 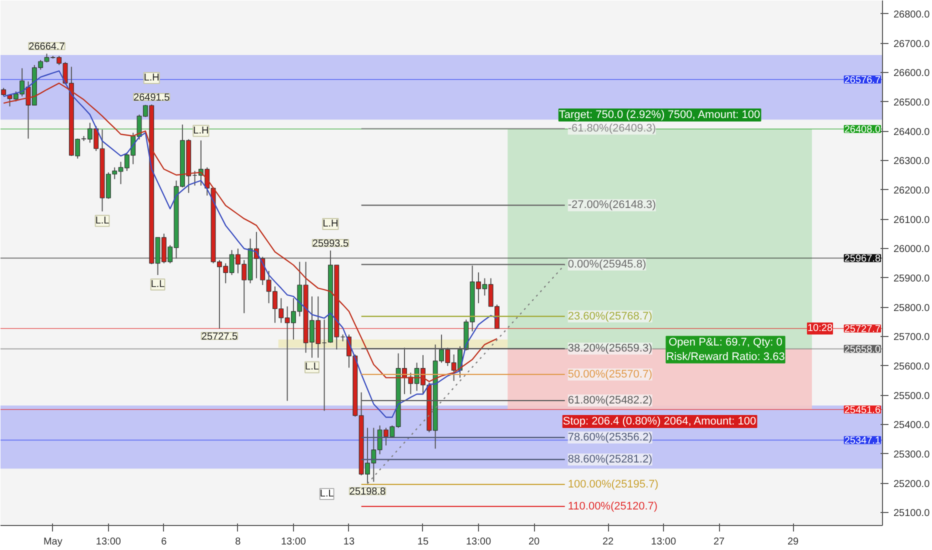 What do you see at coordinates (219, 337) in the screenshot?
I see `annotation: 25727.5` at bounding box center [219, 337].